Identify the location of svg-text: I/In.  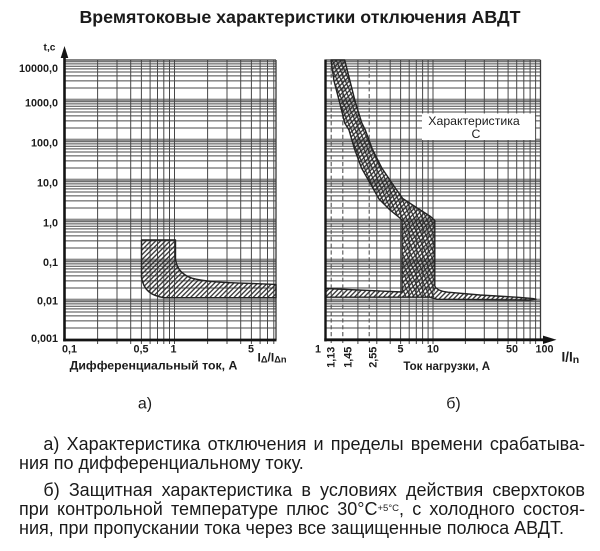
(571, 358).